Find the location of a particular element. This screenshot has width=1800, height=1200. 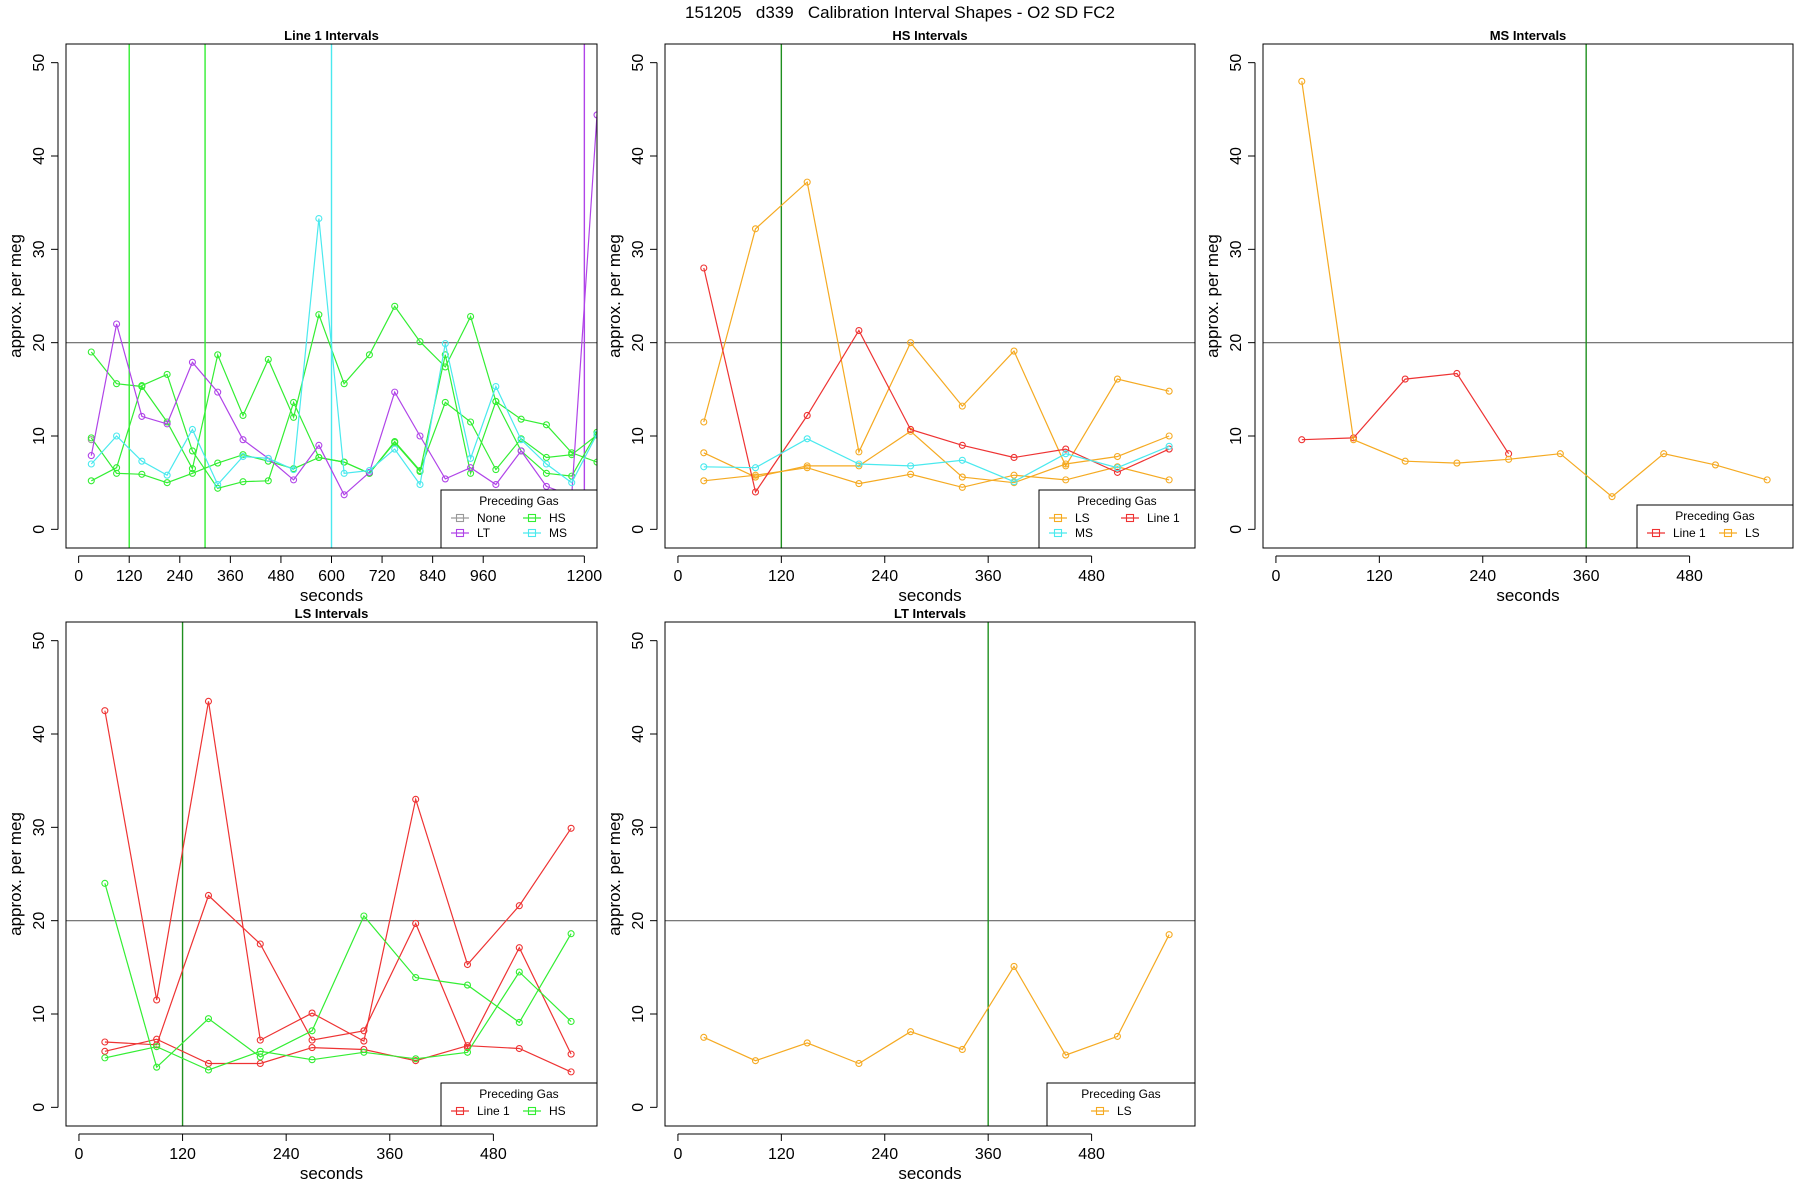

y-tick-label: 10 is located at coordinates (1236, 436).